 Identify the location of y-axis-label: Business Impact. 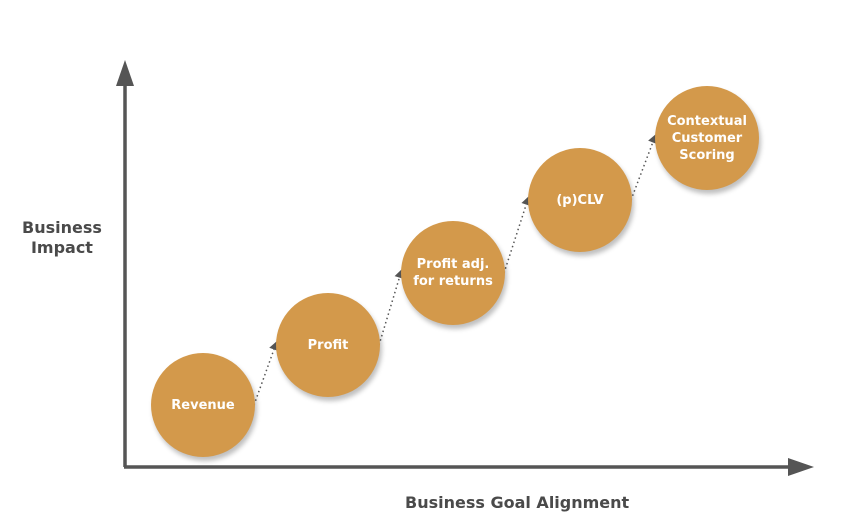
(62, 237).